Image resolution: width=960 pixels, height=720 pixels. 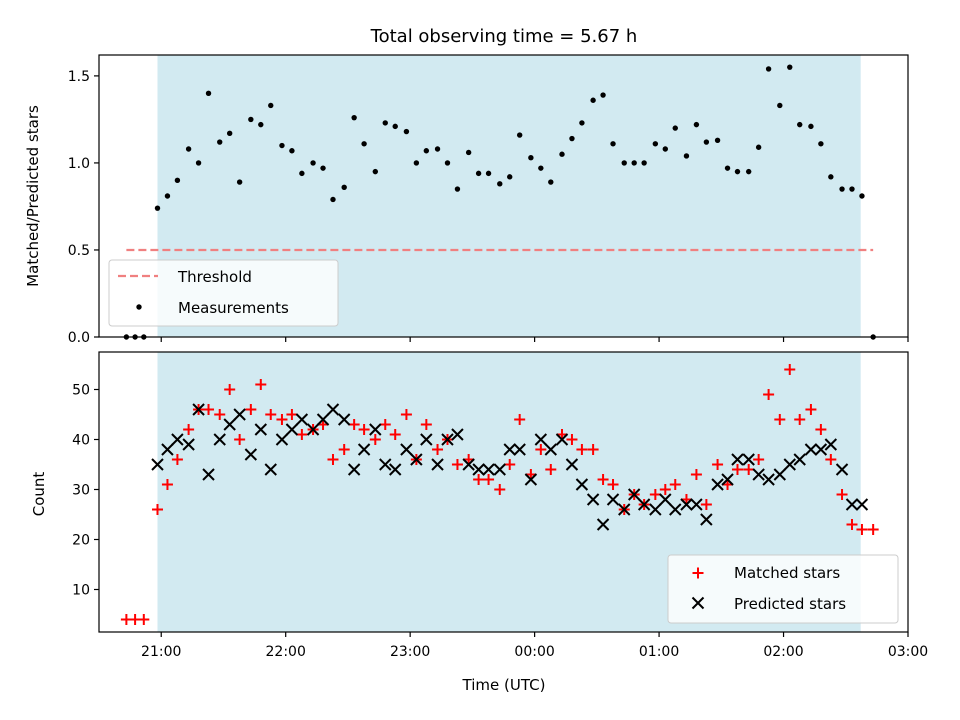 I want to click on x-tick-label: 23:00, so click(x=410, y=652).